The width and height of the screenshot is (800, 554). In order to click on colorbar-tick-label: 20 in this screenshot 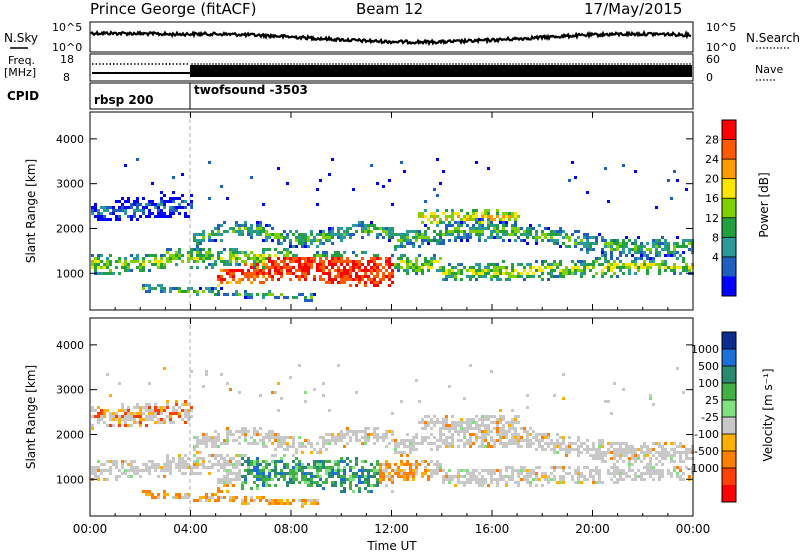, I will do `click(712, 179)`.